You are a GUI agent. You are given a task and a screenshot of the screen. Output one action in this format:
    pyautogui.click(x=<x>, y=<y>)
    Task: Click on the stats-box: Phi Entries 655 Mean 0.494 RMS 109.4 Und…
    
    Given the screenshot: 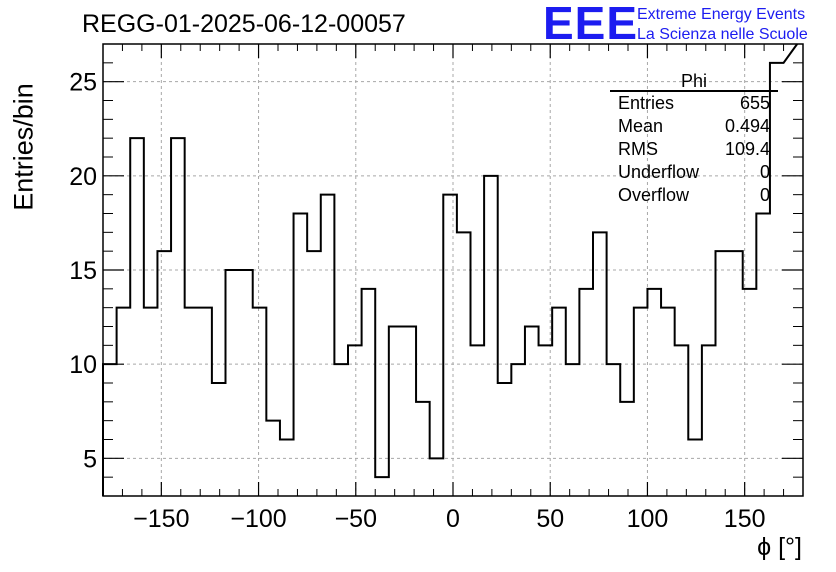 What is the action you would take?
    pyautogui.click(x=694, y=139)
    